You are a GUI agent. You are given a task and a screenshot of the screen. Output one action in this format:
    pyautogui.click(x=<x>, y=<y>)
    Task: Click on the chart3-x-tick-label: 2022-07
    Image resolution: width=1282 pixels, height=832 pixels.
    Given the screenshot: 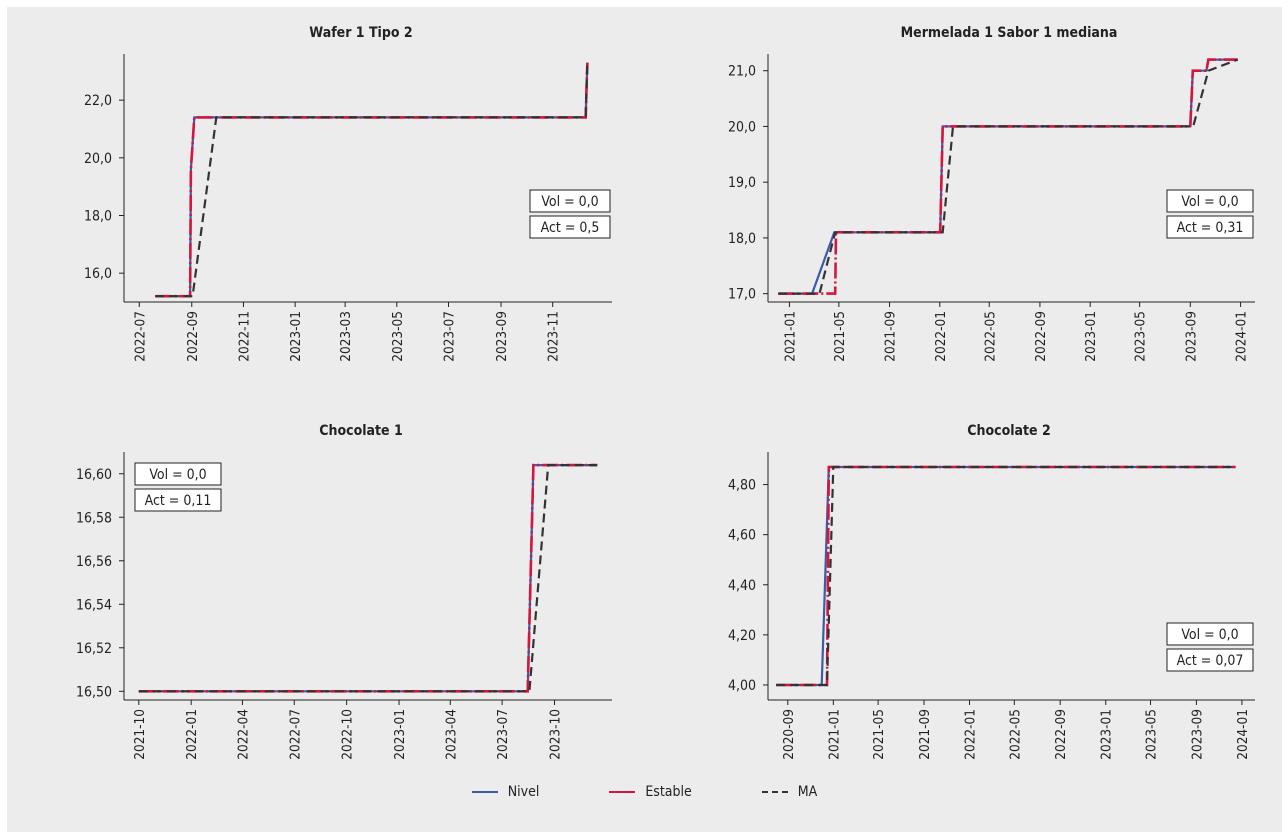 What is the action you would take?
    pyautogui.click(x=295, y=734)
    